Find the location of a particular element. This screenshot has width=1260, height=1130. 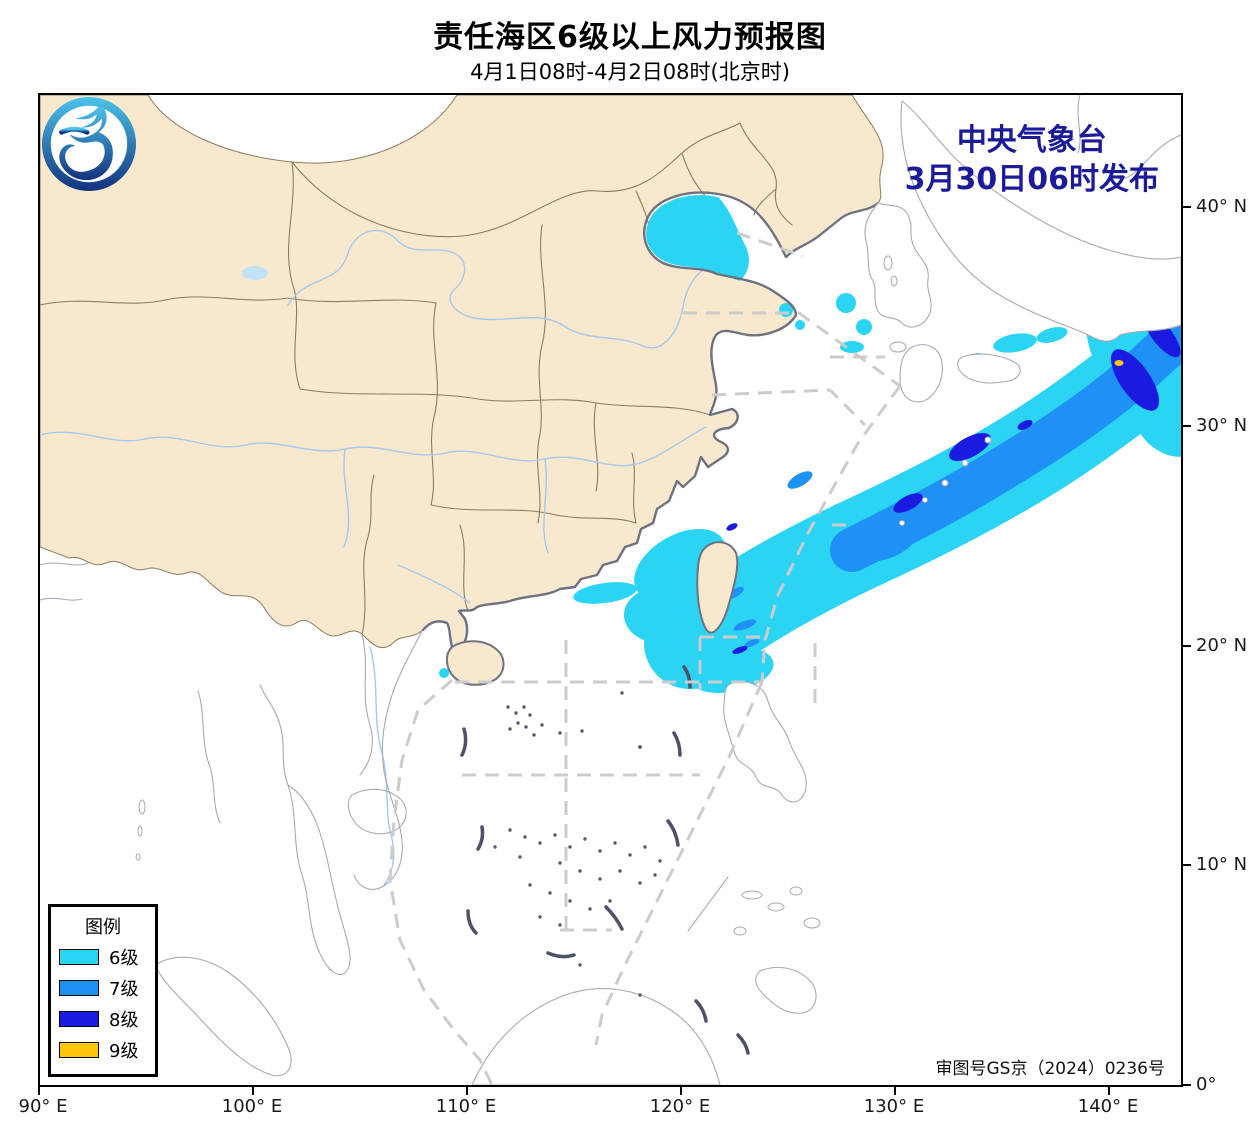

vietnam-coast is located at coordinates (388, 760).